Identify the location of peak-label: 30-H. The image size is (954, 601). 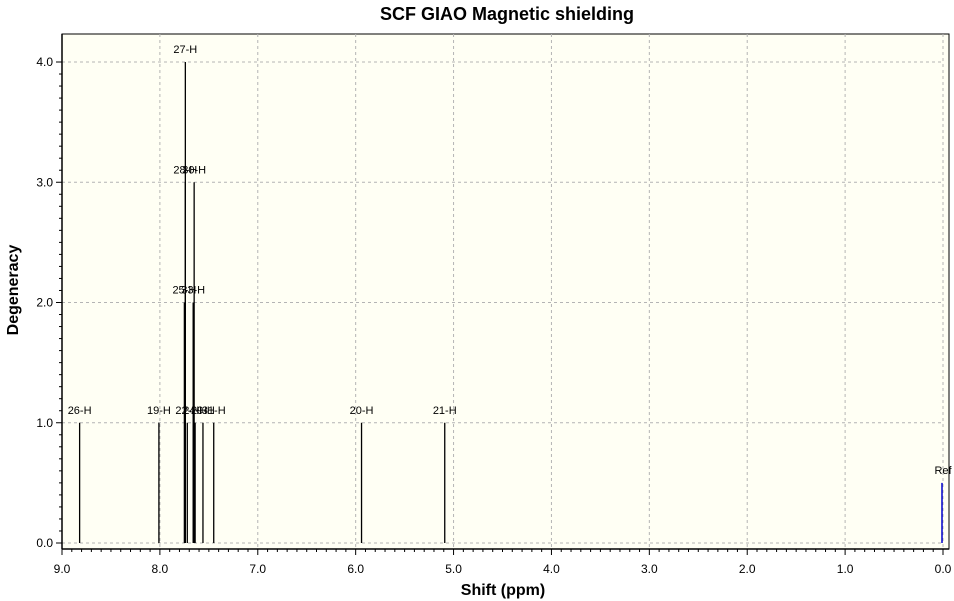
(194, 170).